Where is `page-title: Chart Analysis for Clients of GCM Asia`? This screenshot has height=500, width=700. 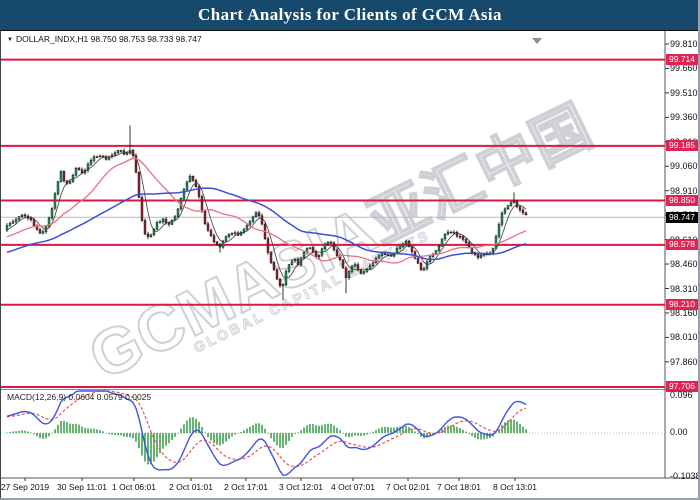 page-title: Chart Analysis for Clients of GCM Asia is located at coordinates (350, 14).